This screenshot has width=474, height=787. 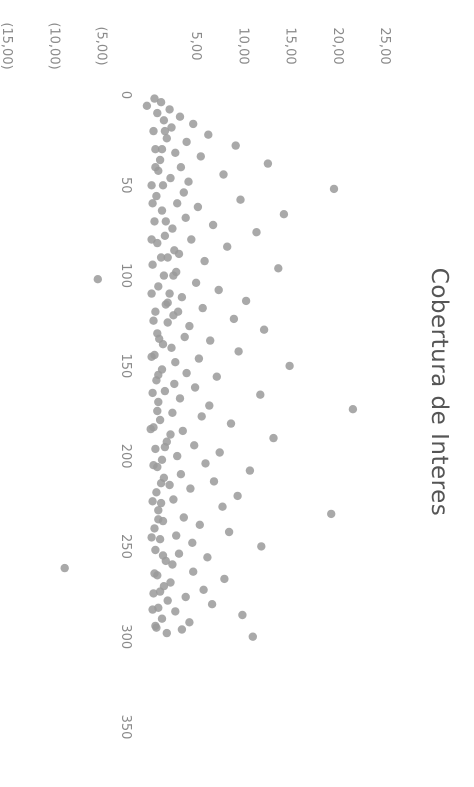 I want to click on y-tick-label: 15,00, so click(x=290, y=45).